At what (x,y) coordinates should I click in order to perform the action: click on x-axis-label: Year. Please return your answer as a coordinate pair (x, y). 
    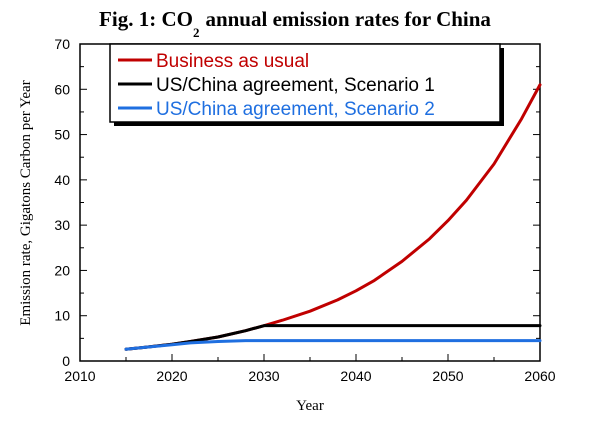
    Looking at the image, I should click on (310, 406).